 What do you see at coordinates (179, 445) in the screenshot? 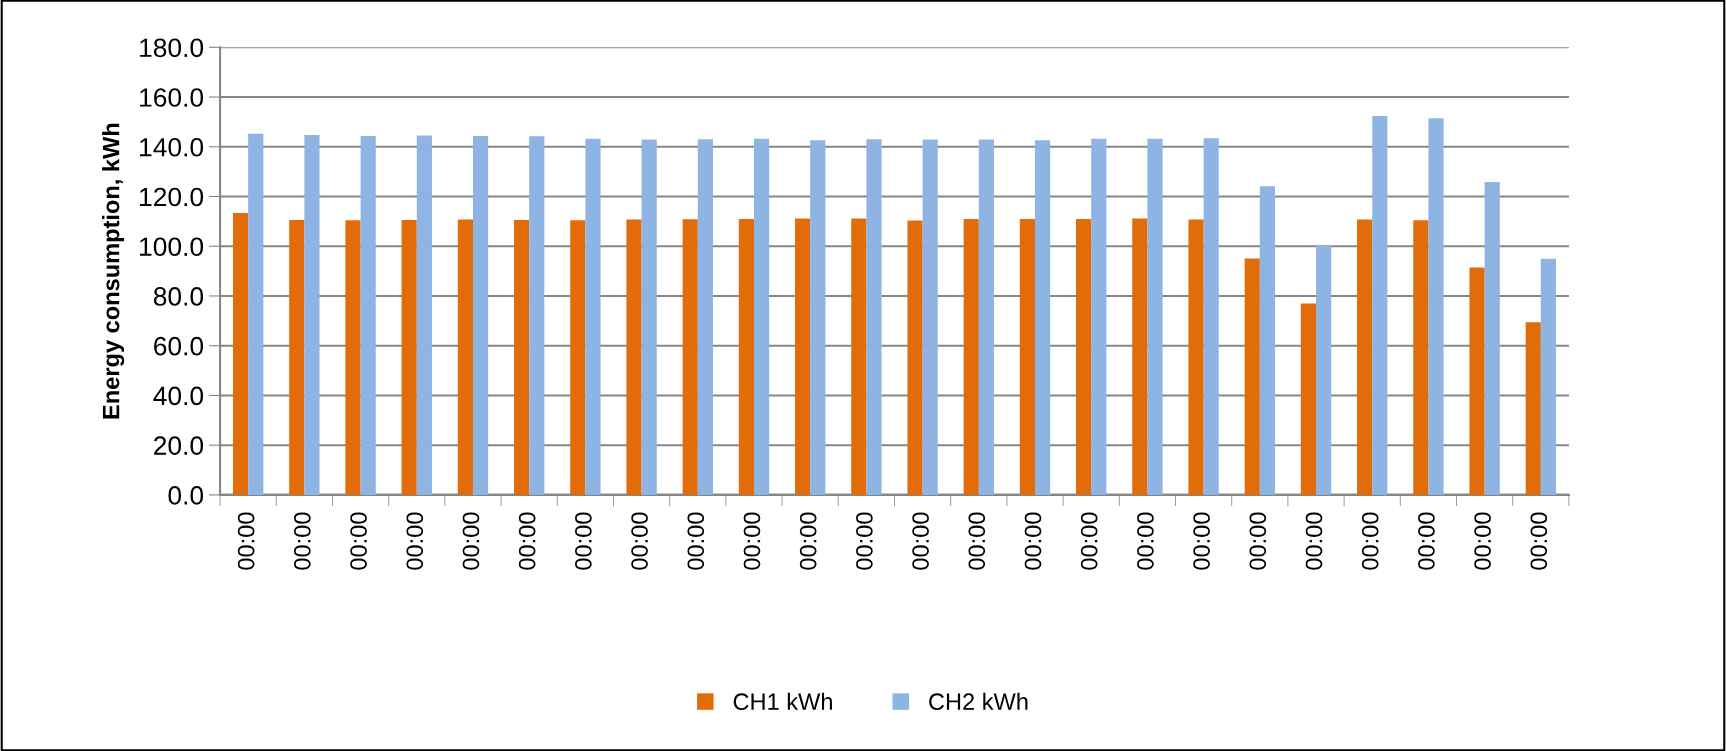
I see `y-tick-label: 20.0` at bounding box center [179, 445].